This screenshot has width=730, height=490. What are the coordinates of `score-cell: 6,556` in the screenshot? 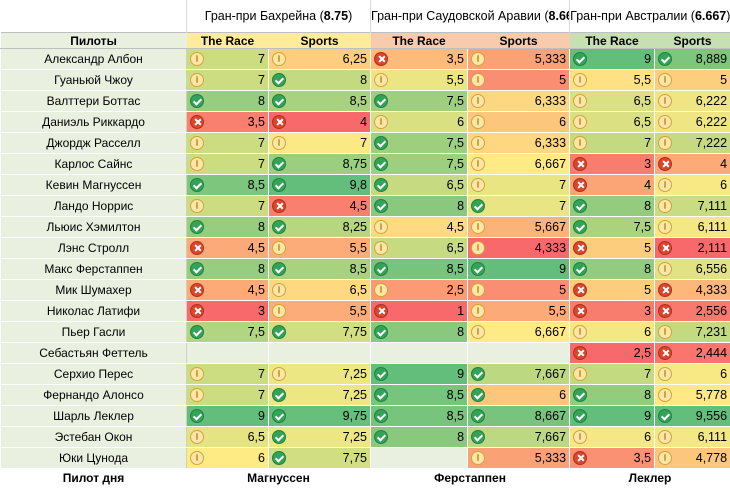 It's located at (692, 269).